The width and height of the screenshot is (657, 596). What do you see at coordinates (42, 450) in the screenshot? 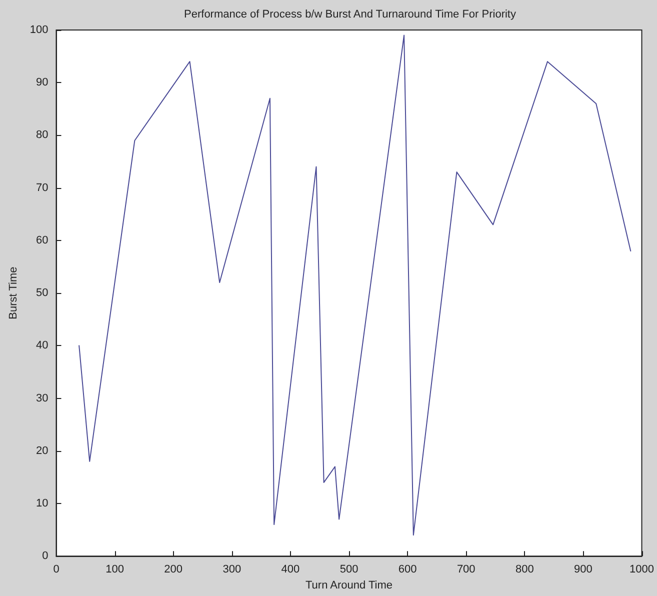
I see `y-tick-label: 20` at bounding box center [42, 450].